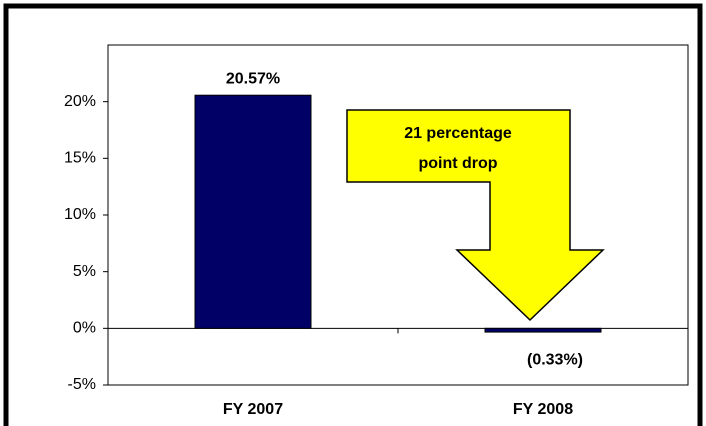 Image resolution: width=706 pixels, height=426 pixels. Describe the element at coordinates (253, 409) in the screenshot. I see `x-tick-label: FY 2007` at that location.